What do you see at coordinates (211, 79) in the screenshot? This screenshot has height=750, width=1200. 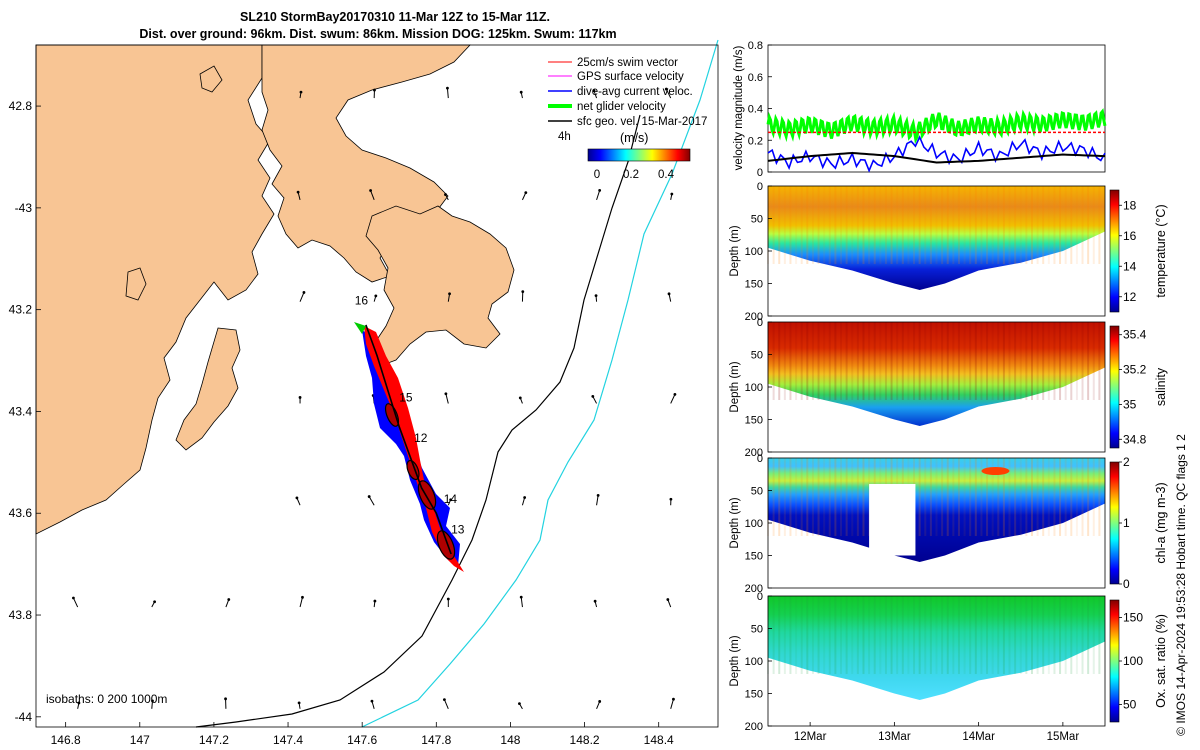 I see `land-island-north` at bounding box center [211, 79].